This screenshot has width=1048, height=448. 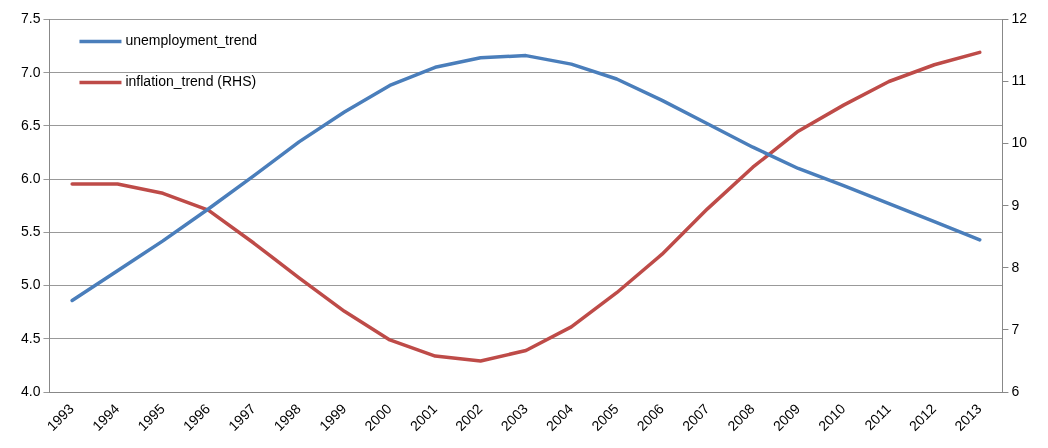 I want to click on y2-tick-label: 7, so click(x=1015, y=328).